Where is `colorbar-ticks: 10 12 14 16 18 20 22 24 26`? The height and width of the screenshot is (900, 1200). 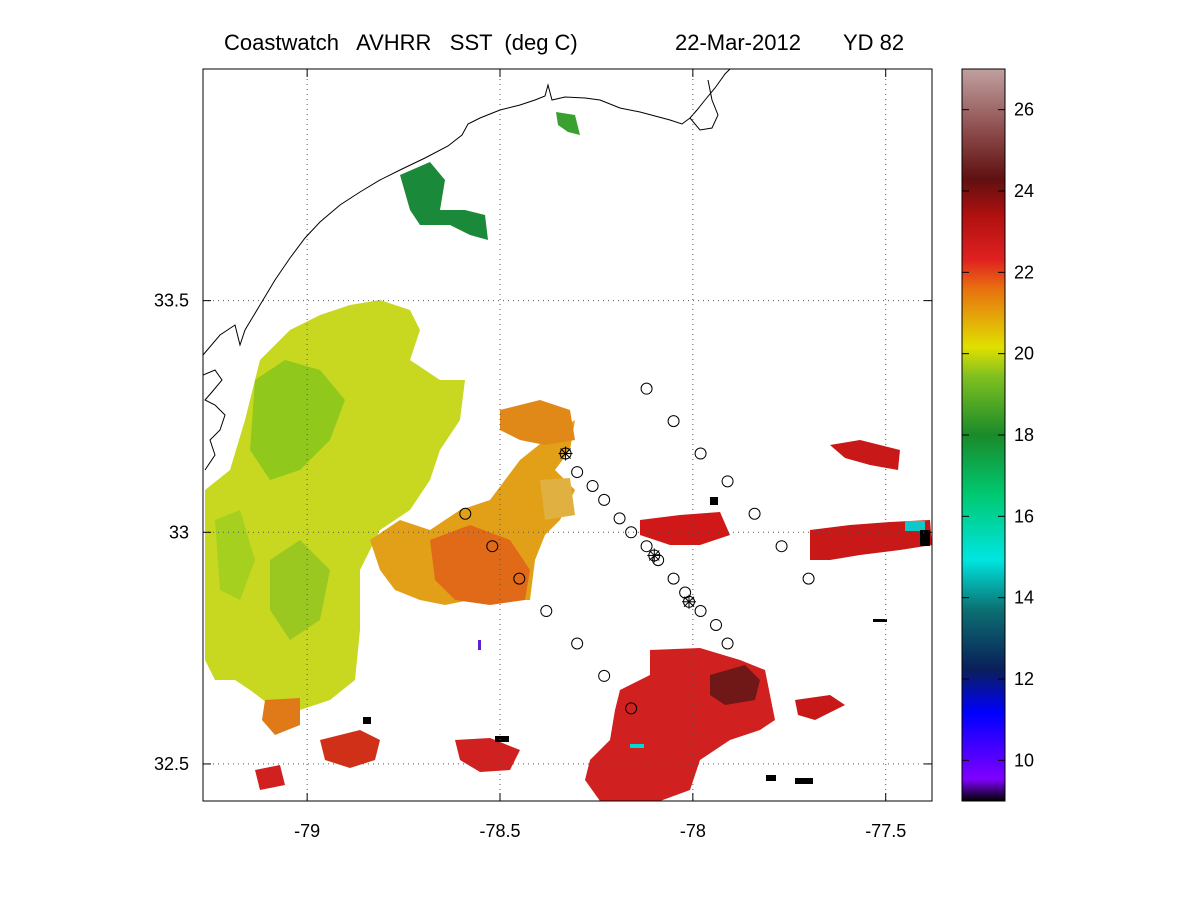
colorbar-ticks: 10 12 14 16 18 20 22 24 26 is located at coordinates (998, 435).